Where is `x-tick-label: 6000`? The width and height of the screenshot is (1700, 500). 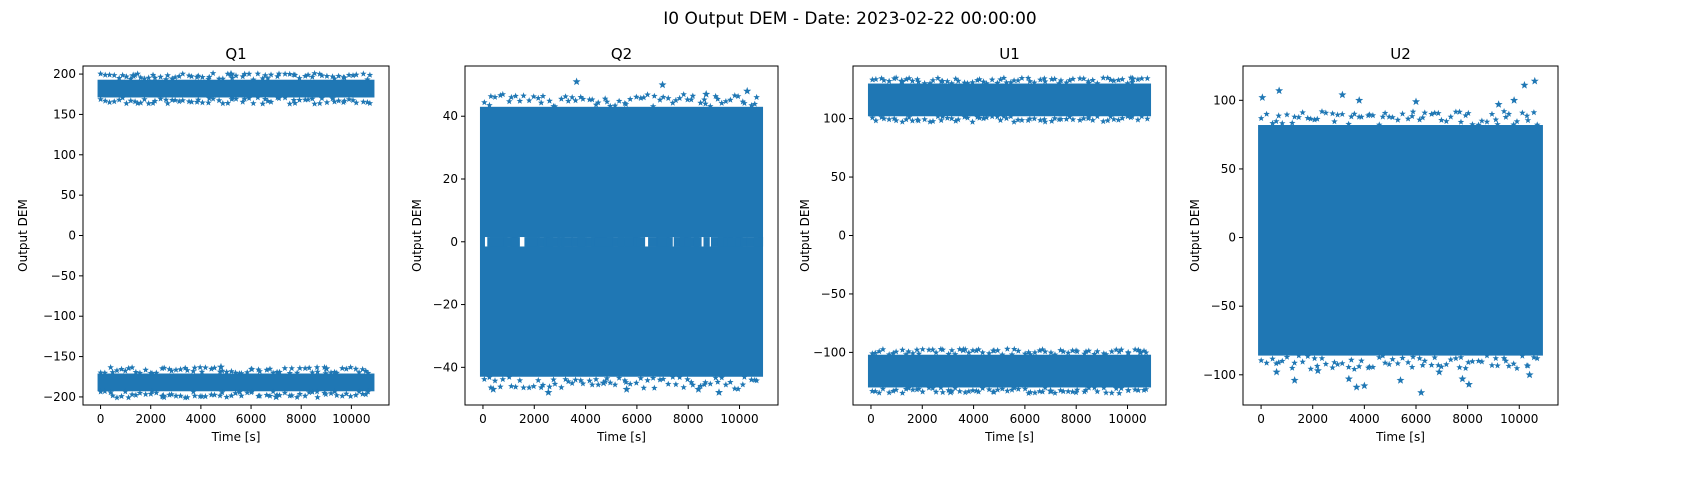
x-tick-label: 6000 is located at coordinates (1025, 419).